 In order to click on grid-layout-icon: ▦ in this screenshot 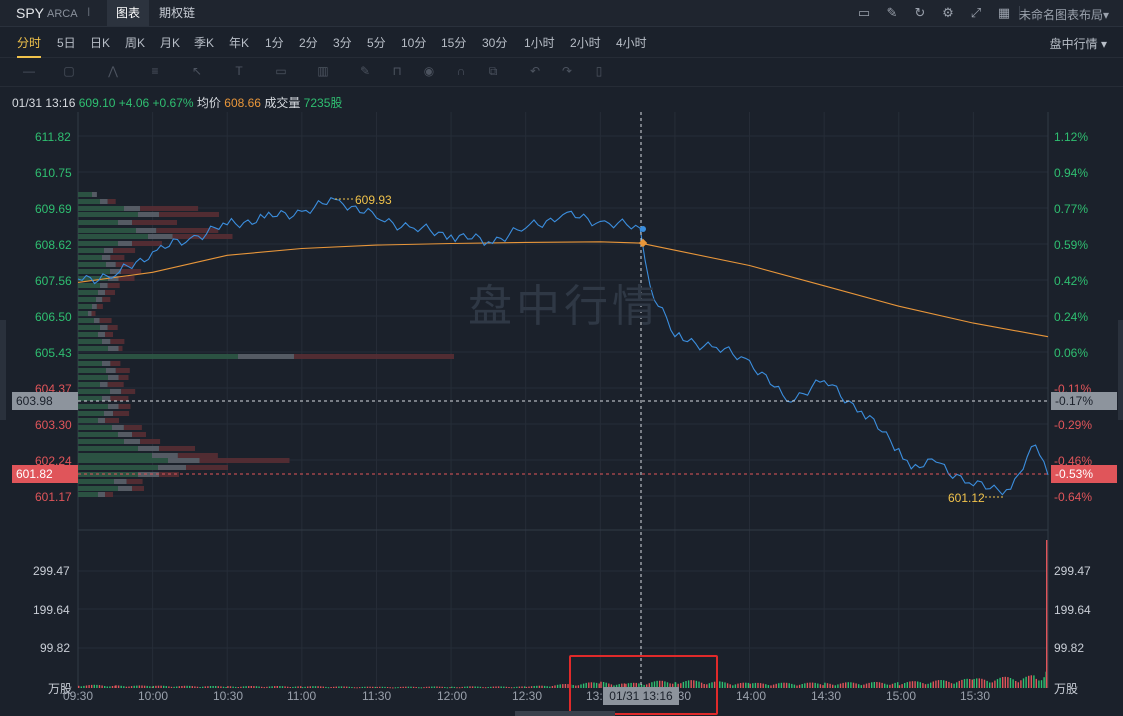, I will do `click(1004, 12)`.